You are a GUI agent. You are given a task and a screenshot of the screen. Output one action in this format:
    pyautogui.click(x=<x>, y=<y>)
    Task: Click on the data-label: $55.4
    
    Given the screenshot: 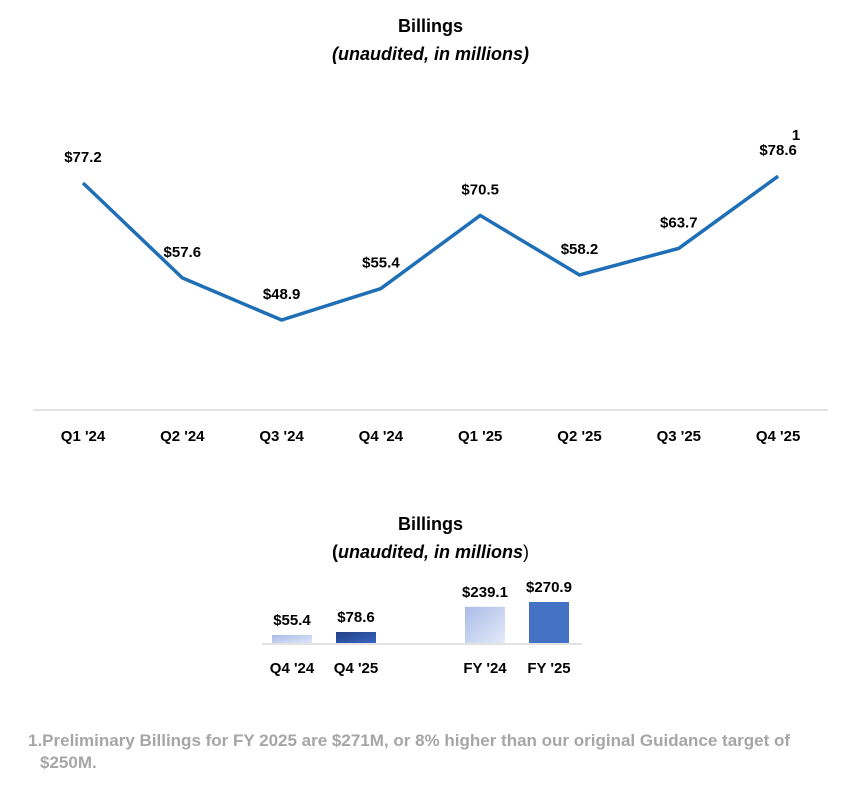 What is the action you would take?
    pyautogui.click(x=381, y=263)
    